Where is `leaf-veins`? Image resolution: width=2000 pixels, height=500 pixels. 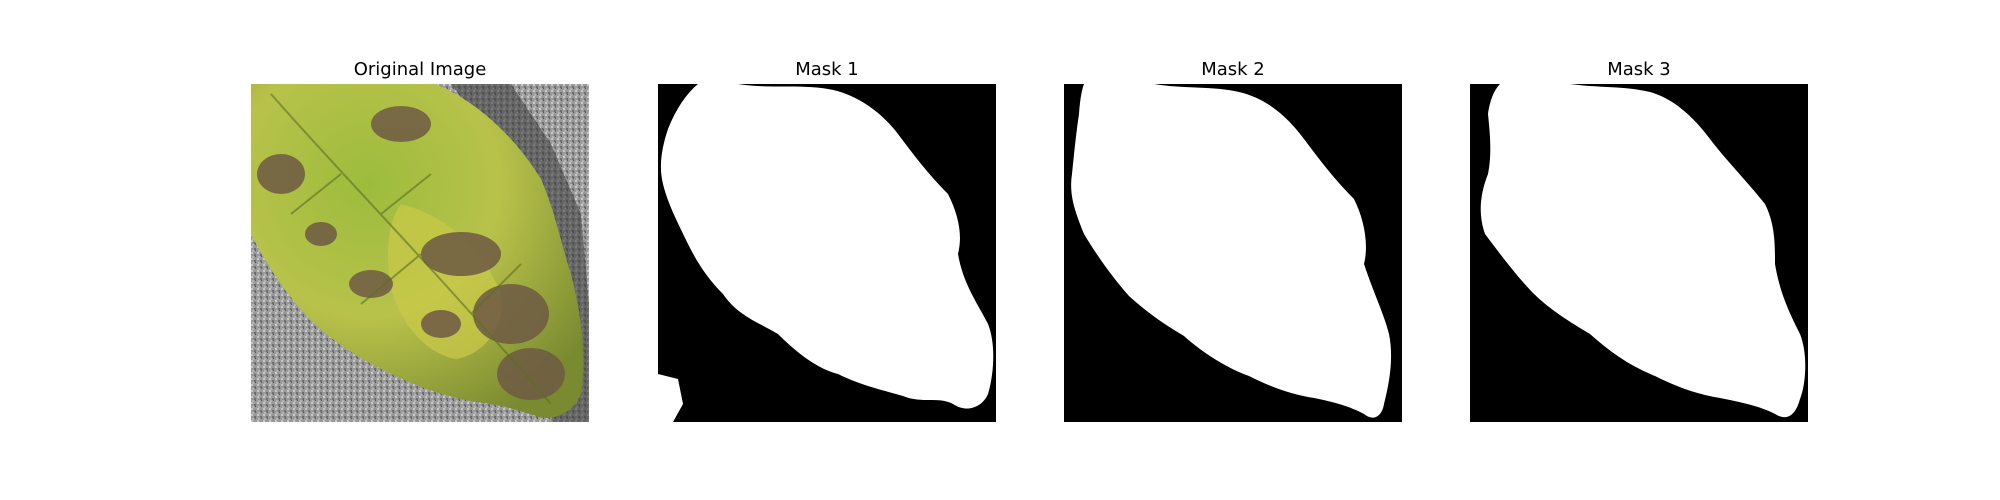 leaf-veins is located at coordinates (411, 249).